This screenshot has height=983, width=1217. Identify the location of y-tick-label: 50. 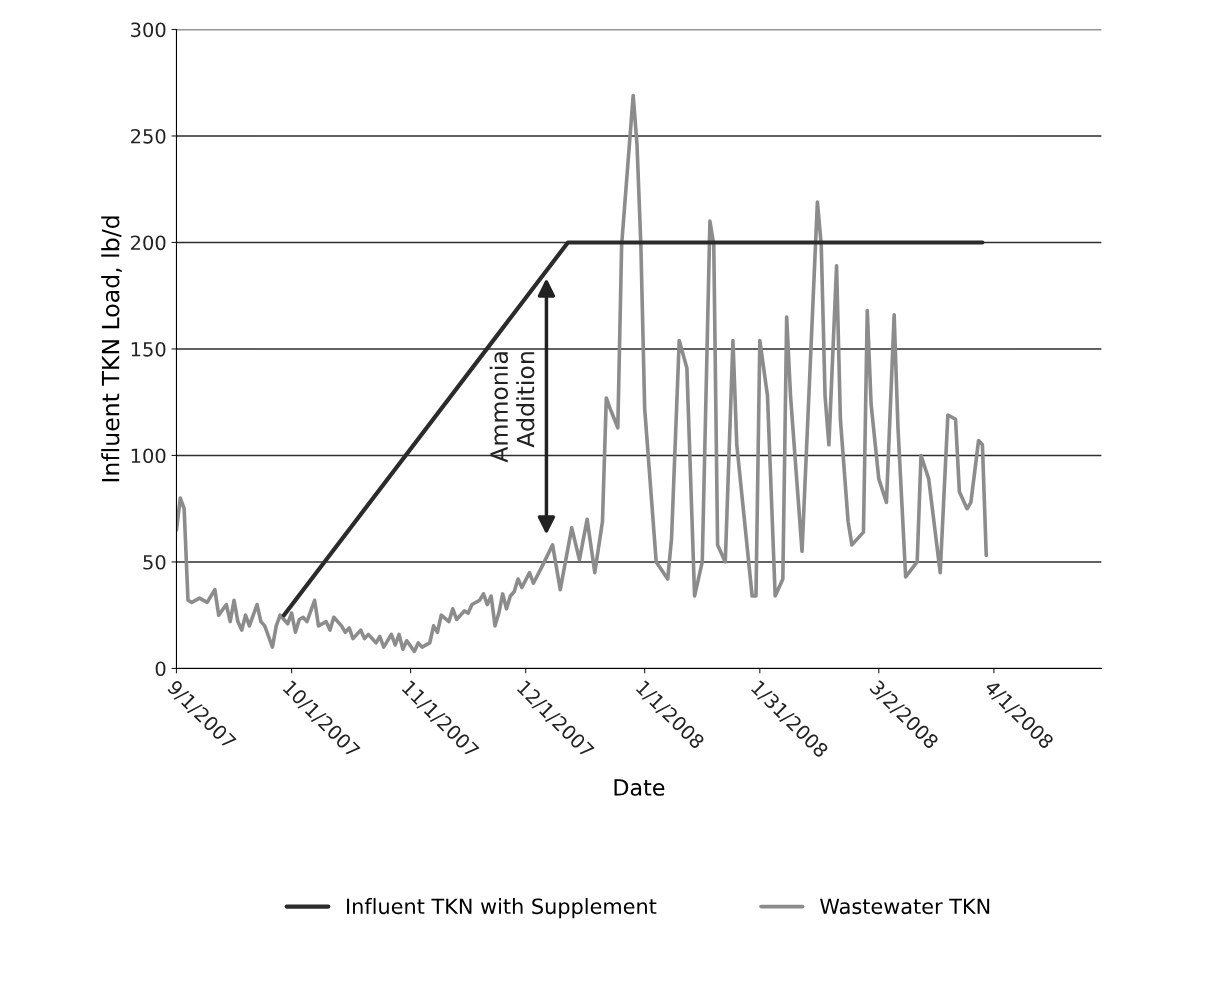
(154, 562).